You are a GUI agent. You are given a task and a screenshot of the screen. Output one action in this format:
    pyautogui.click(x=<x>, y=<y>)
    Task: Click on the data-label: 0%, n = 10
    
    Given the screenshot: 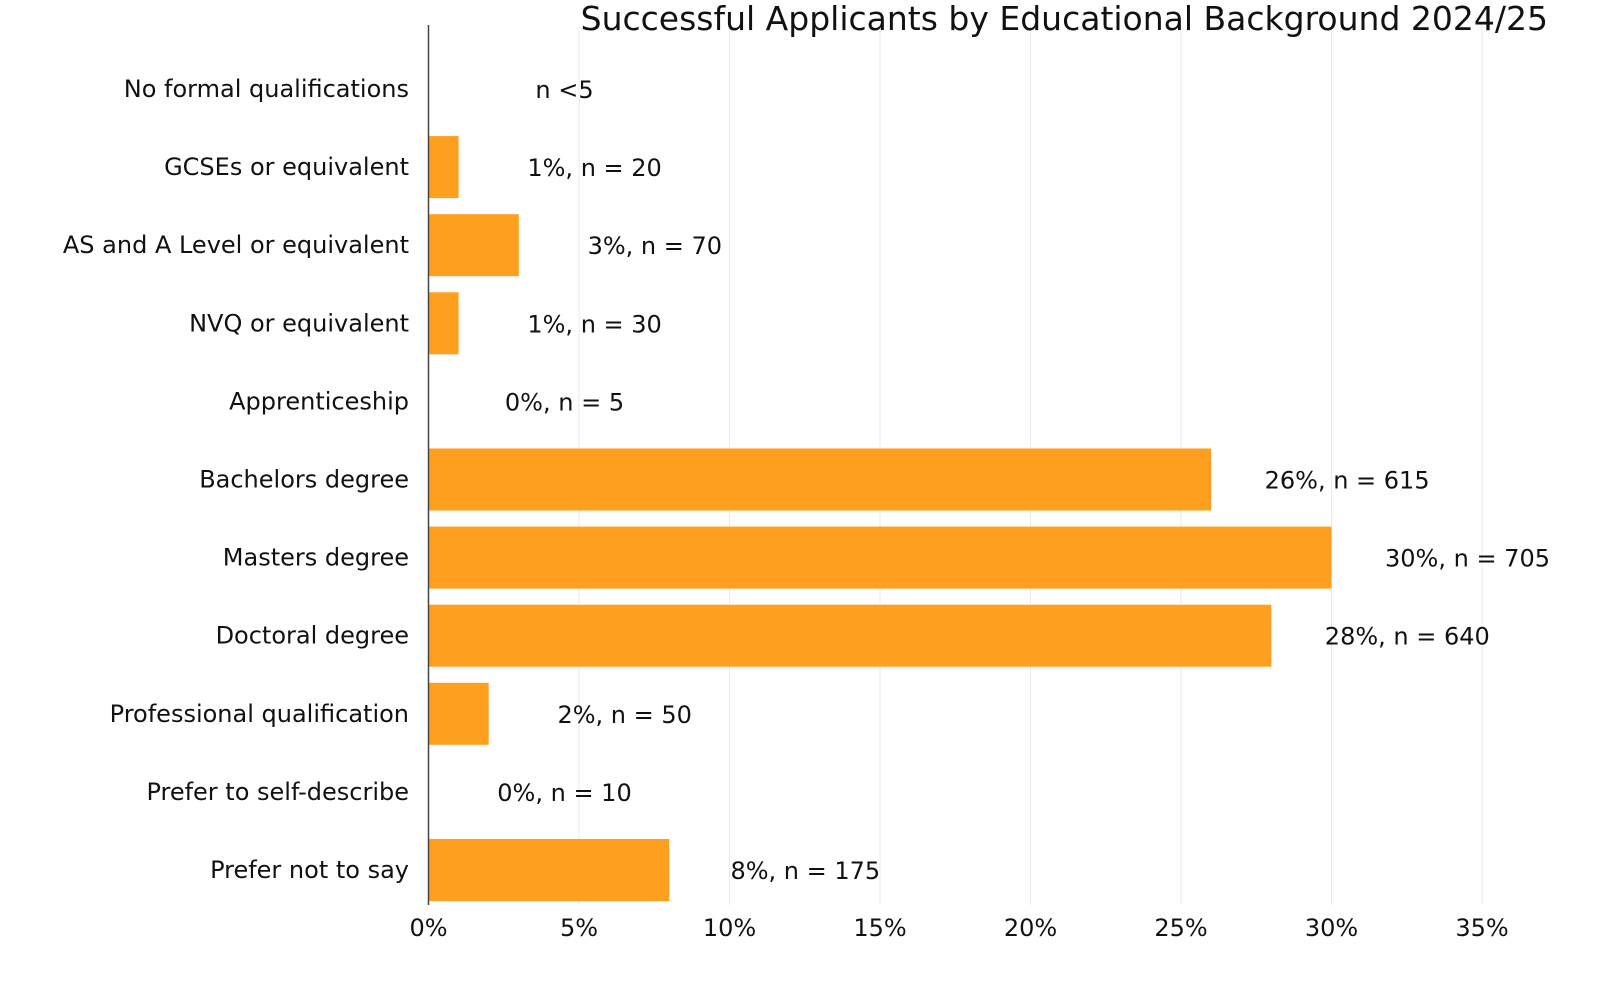 What is the action you would take?
    pyautogui.click(x=564, y=793)
    